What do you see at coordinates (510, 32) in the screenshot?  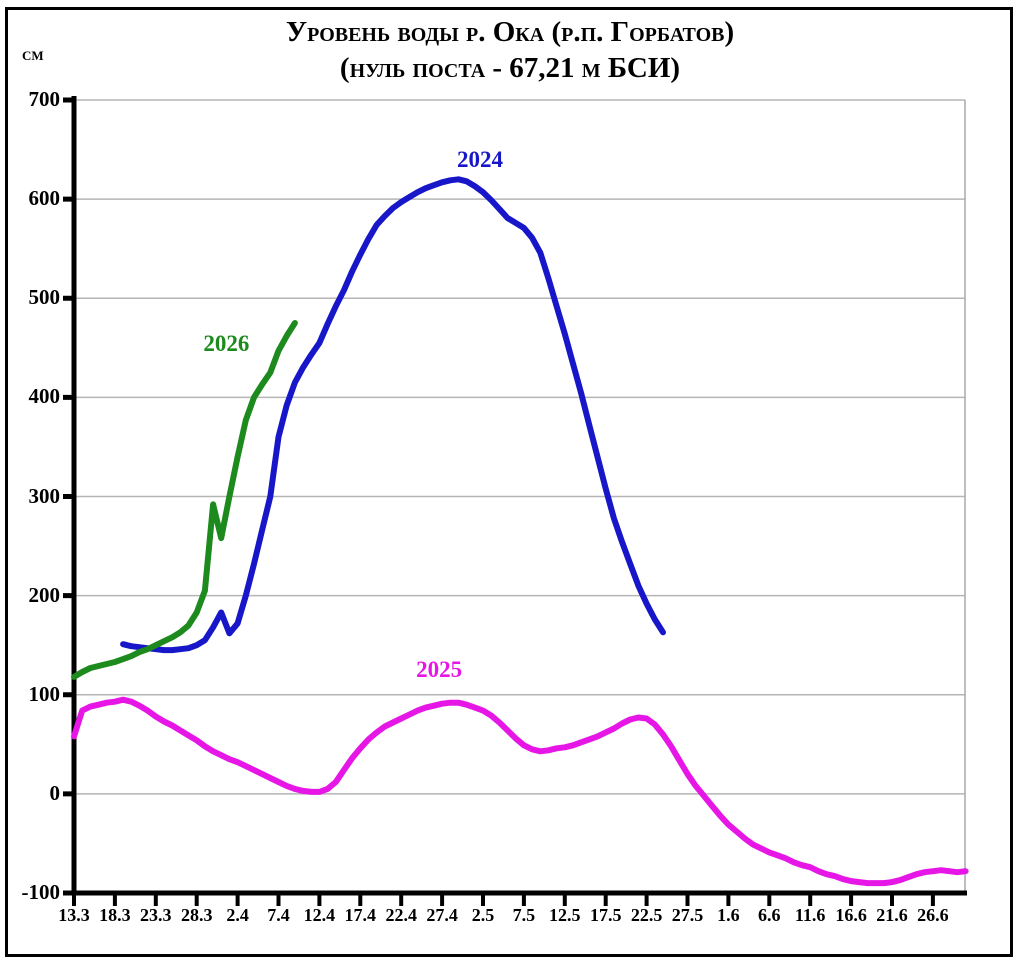 I see `chart-title: Уровень воды р. Ока (р.п. Горбатов)` at bounding box center [510, 32].